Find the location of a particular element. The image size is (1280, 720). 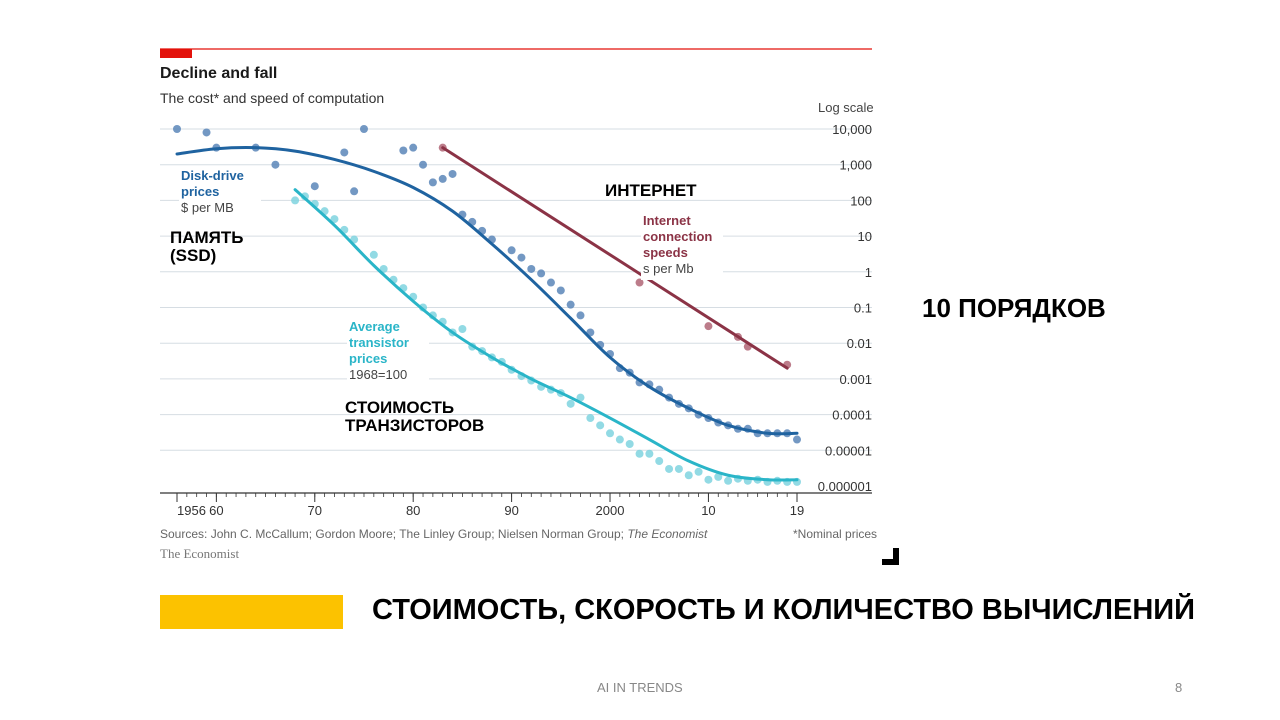

y-tick-label: 0.00001 is located at coordinates (848, 450).